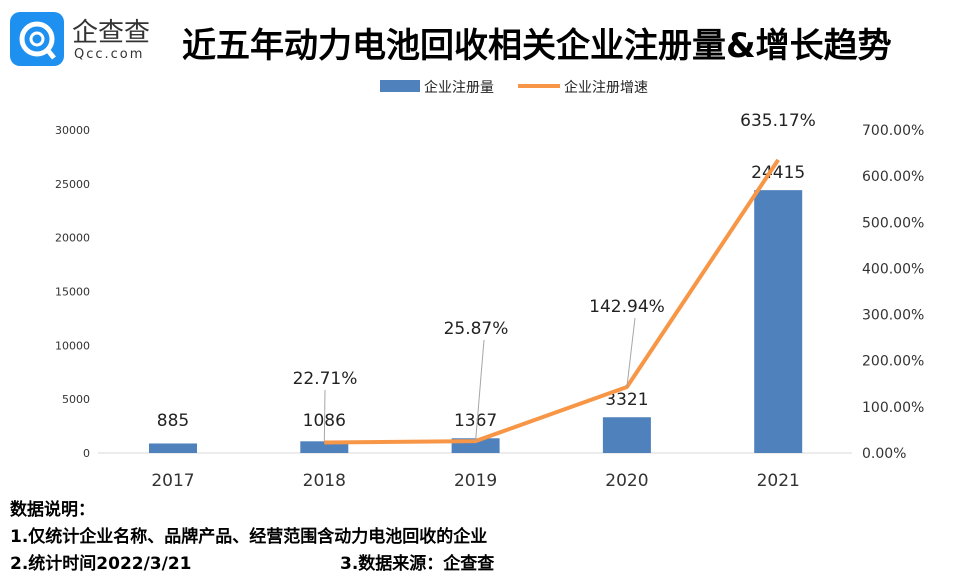 The height and width of the screenshot is (588, 974). Describe the element at coordinates (459, 87) in the screenshot. I see `legend-label-bar: 企业注册量` at that location.